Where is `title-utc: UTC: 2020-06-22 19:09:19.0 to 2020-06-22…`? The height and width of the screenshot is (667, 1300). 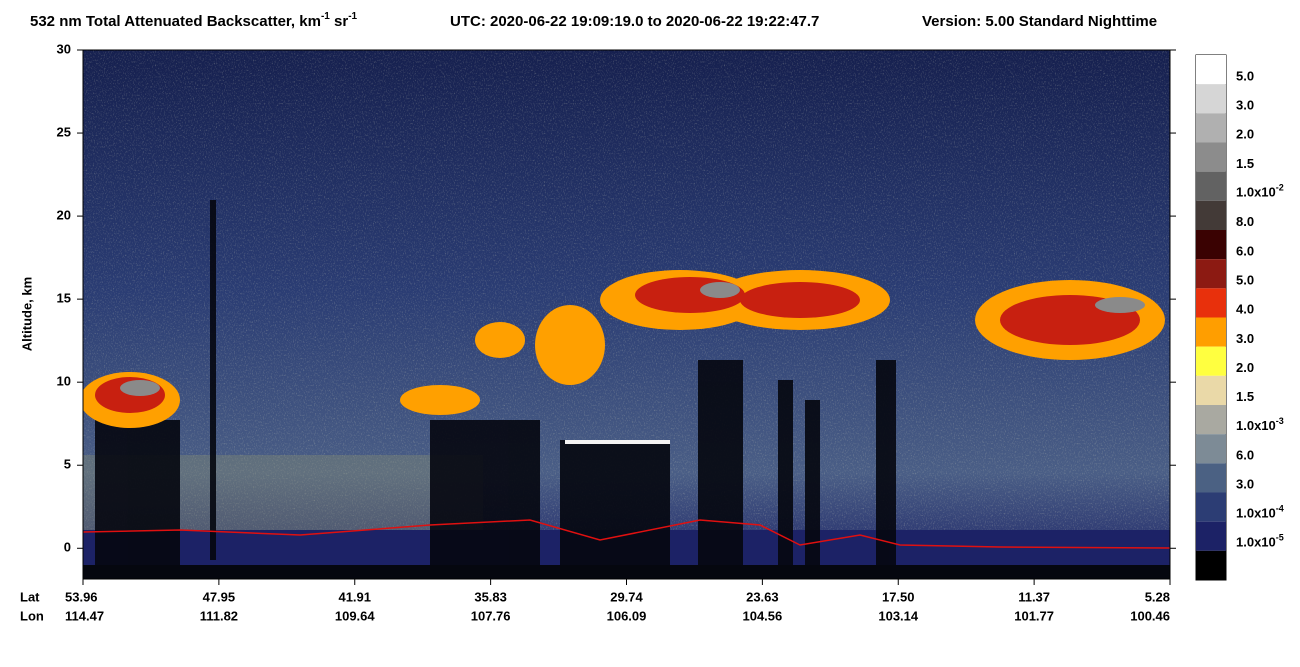 title-utc: UTC: 2020-06-22 19:09:19.0 to 2020-06-22… is located at coordinates (634, 21).